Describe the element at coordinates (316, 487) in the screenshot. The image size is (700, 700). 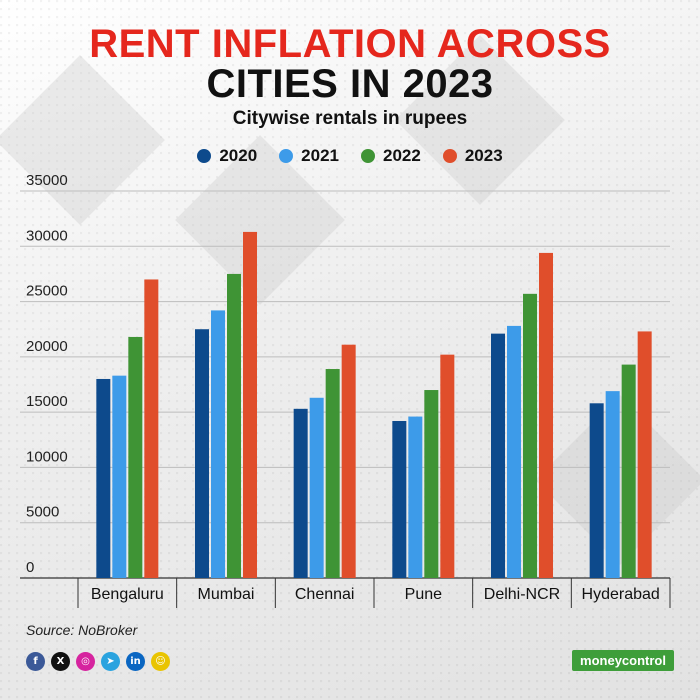
I see `bar-Chennai-2021` at that location.